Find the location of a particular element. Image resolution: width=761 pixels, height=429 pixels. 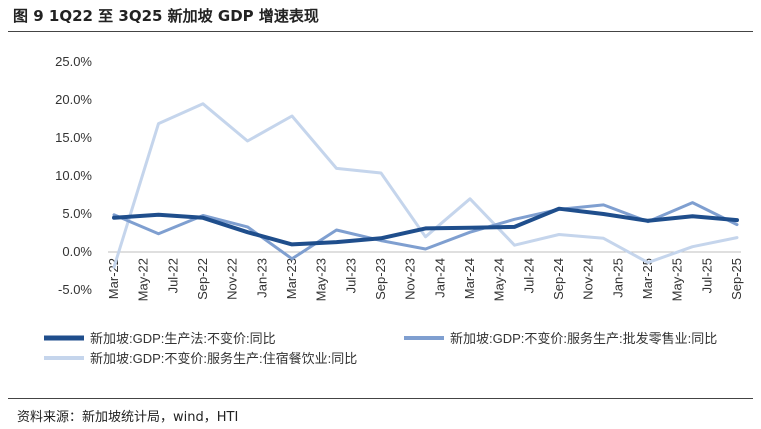

y-tick-label: -5.0% is located at coordinates (75, 289).